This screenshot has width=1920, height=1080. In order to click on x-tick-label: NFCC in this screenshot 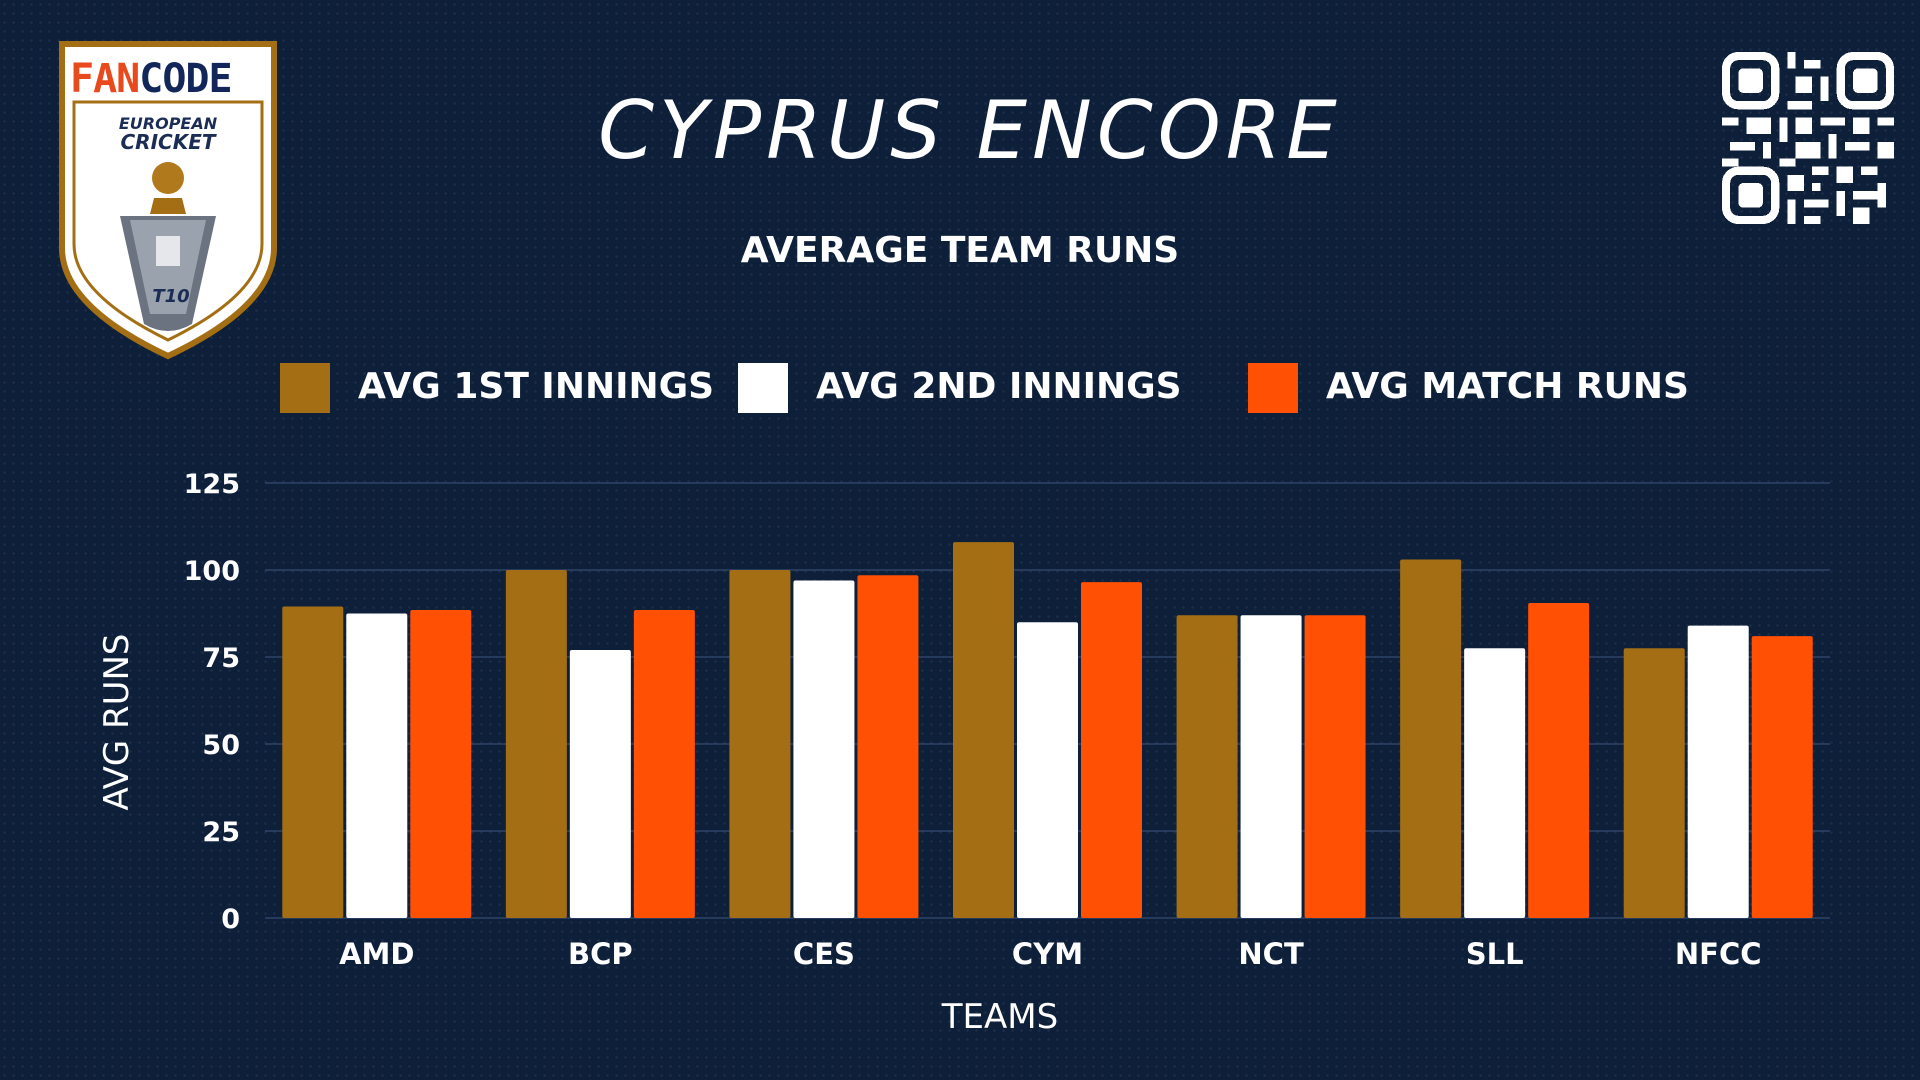, I will do `click(1718, 954)`.